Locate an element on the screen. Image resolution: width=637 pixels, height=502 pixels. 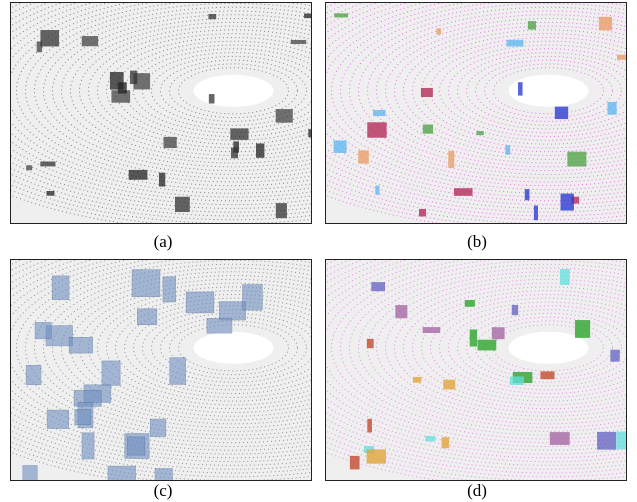
caption: (b) is located at coordinates (477, 241).